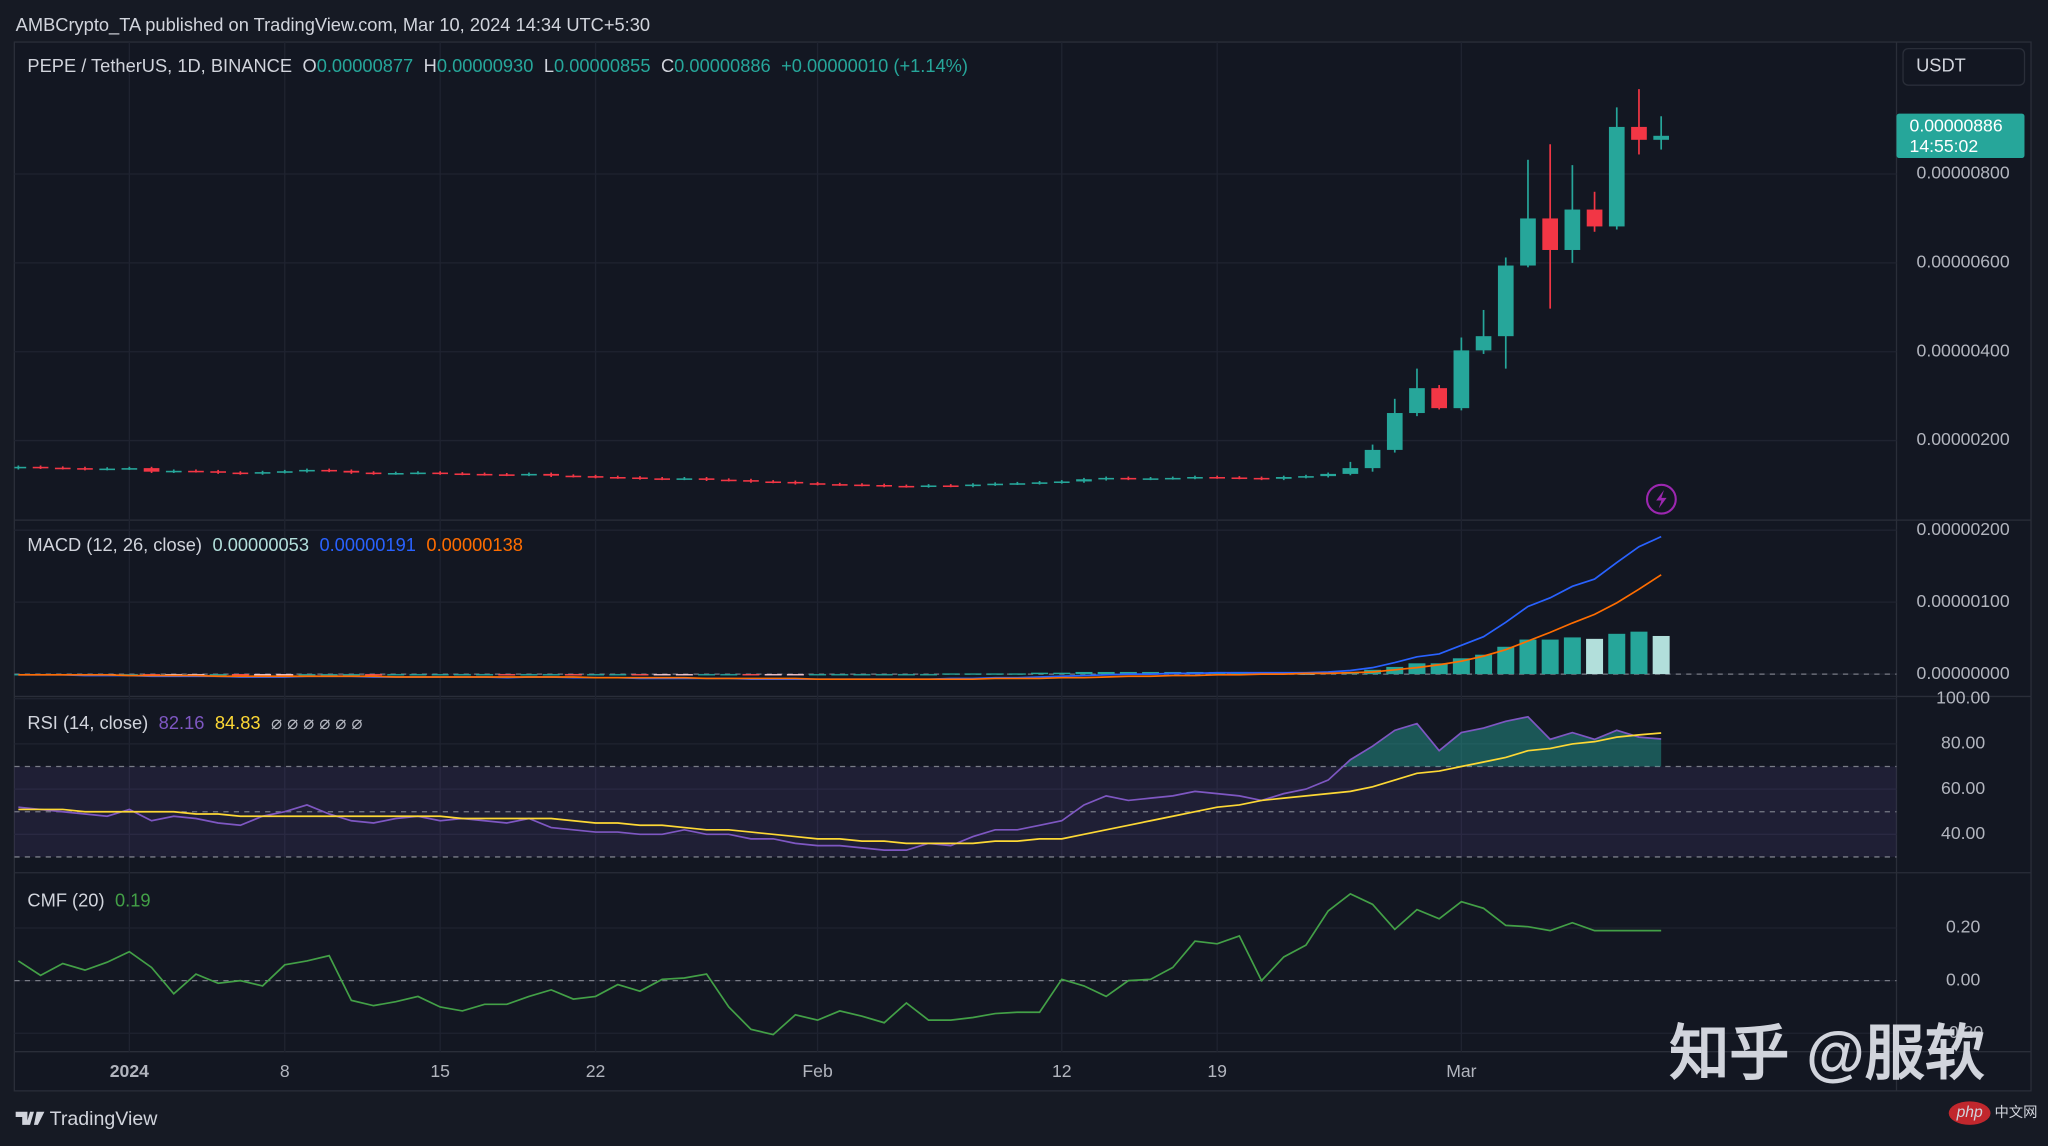  What do you see at coordinates (309, 65) in the screenshot?
I see `ohlc-key: O` at bounding box center [309, 65].